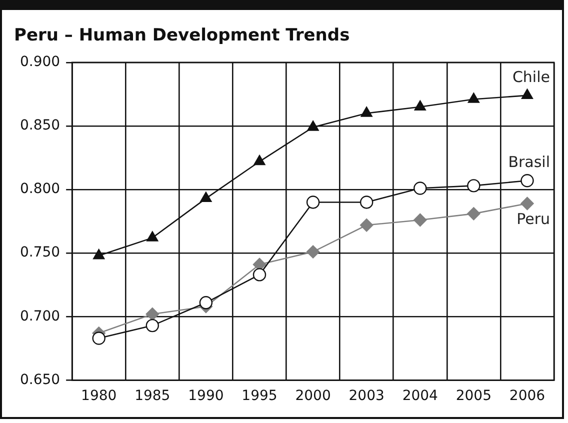 The width and height of the screenshot is (568, 423). Describe the element at coordinates (40, 126) in the screenshot. I see `y-tick-label: 0.850` at that location.